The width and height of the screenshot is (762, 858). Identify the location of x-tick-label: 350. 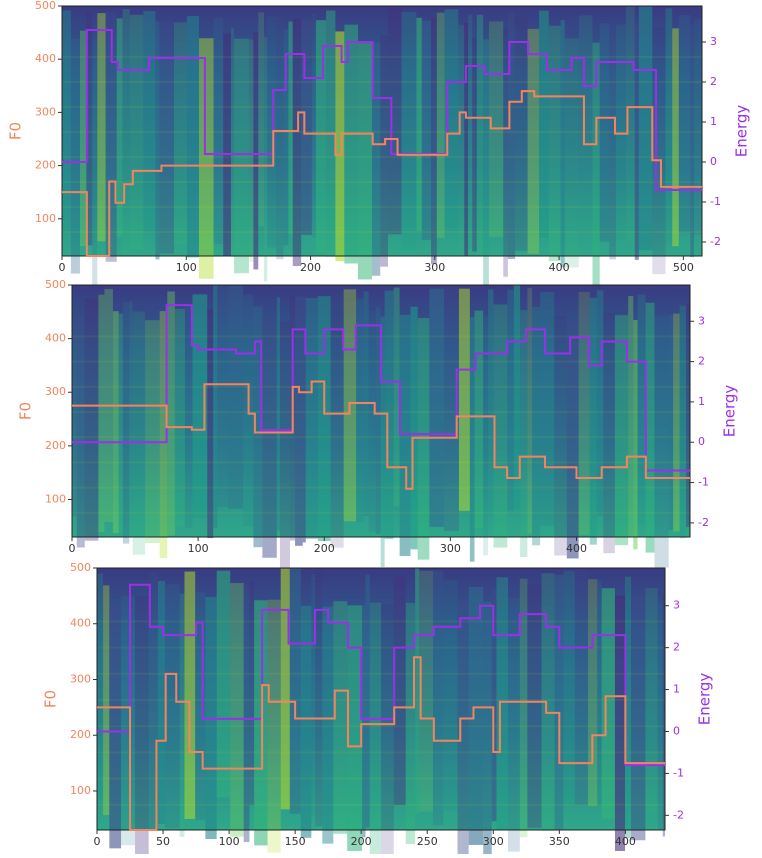
(559, 841).